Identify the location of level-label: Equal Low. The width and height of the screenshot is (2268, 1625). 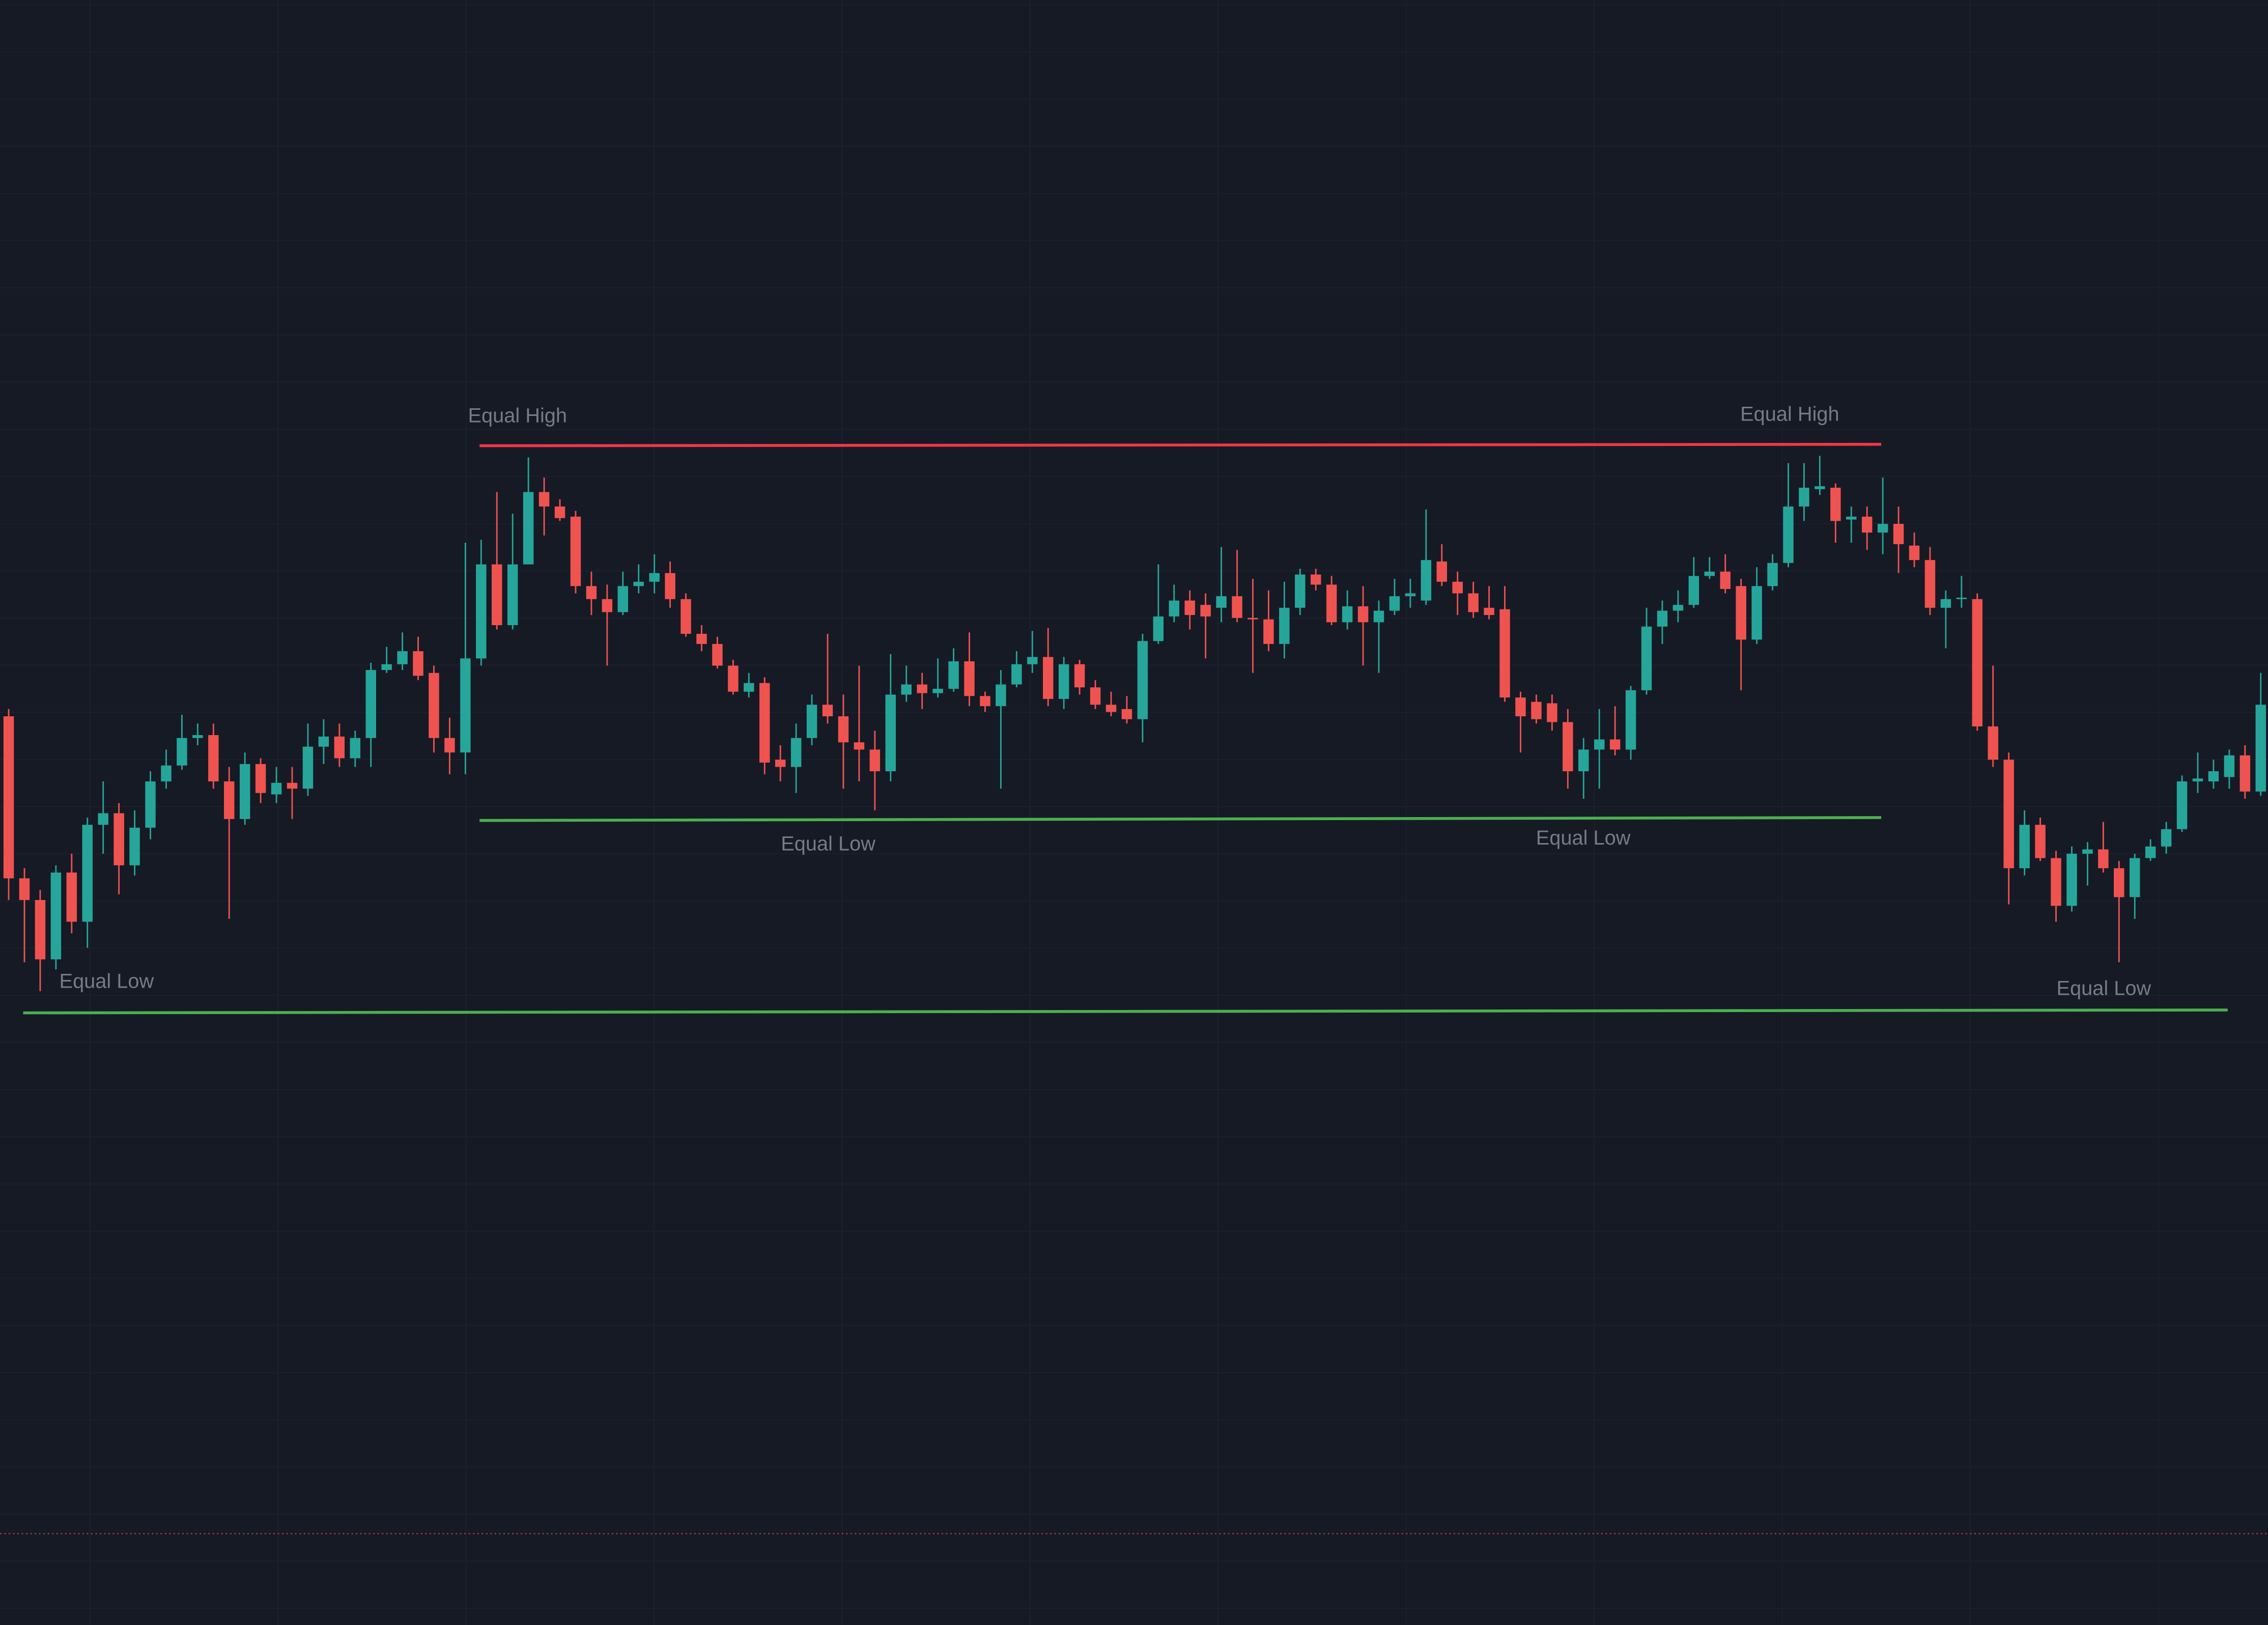
(1583, 838).